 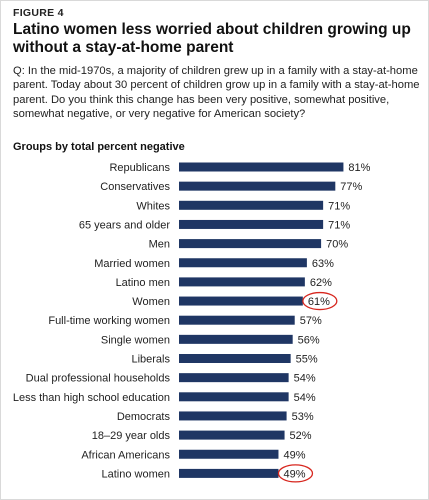 I want to click on category-label: Republicans, so click(x=139, y=168).